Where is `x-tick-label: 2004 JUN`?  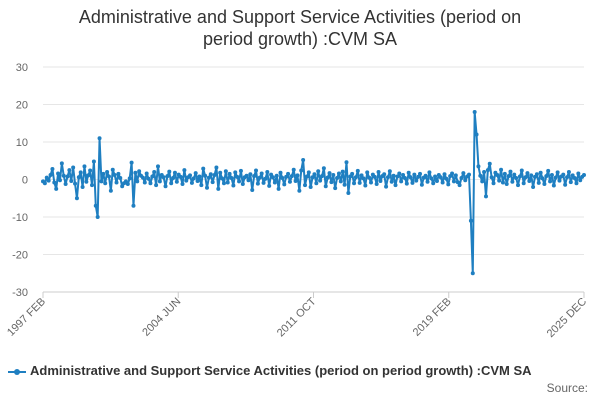
x-tick-label: 2004 JUN is located at coordinates (161, 317).